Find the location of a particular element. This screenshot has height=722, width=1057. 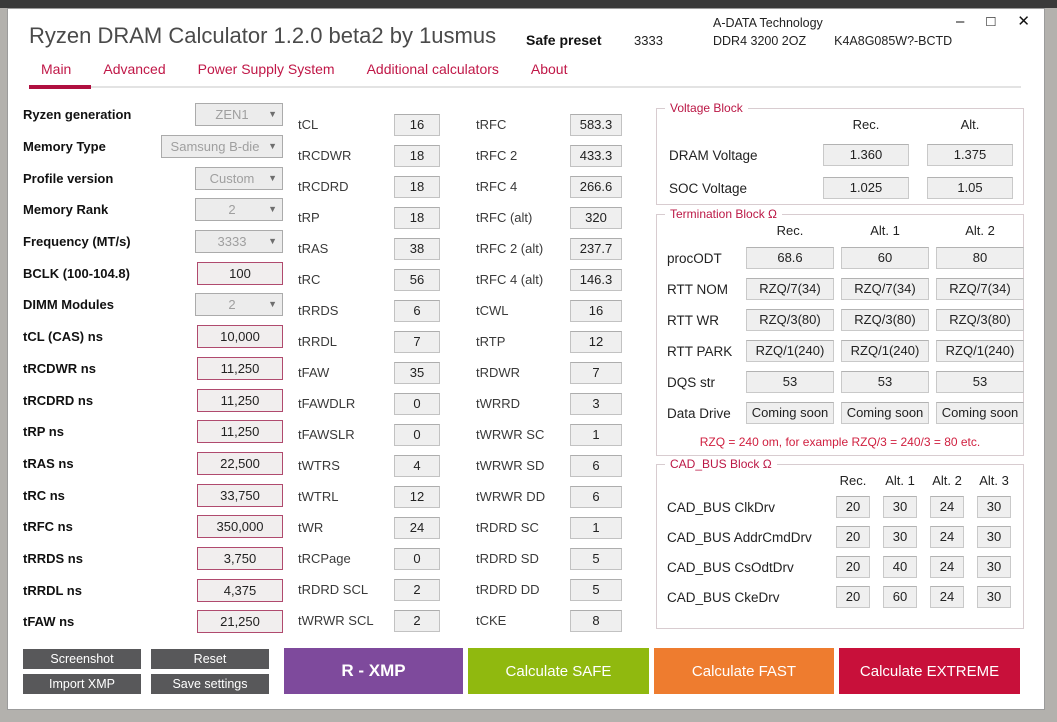

tcke-input is located at coordinates (596, 620).